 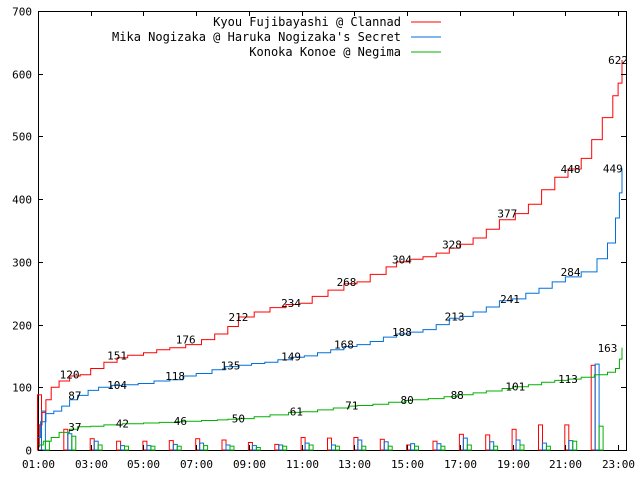 What do you see at coordinates (406, 400) in the screenshot?
I see `data-label-konoka-konoe-negima: 80` at bounding box center [406, 400].